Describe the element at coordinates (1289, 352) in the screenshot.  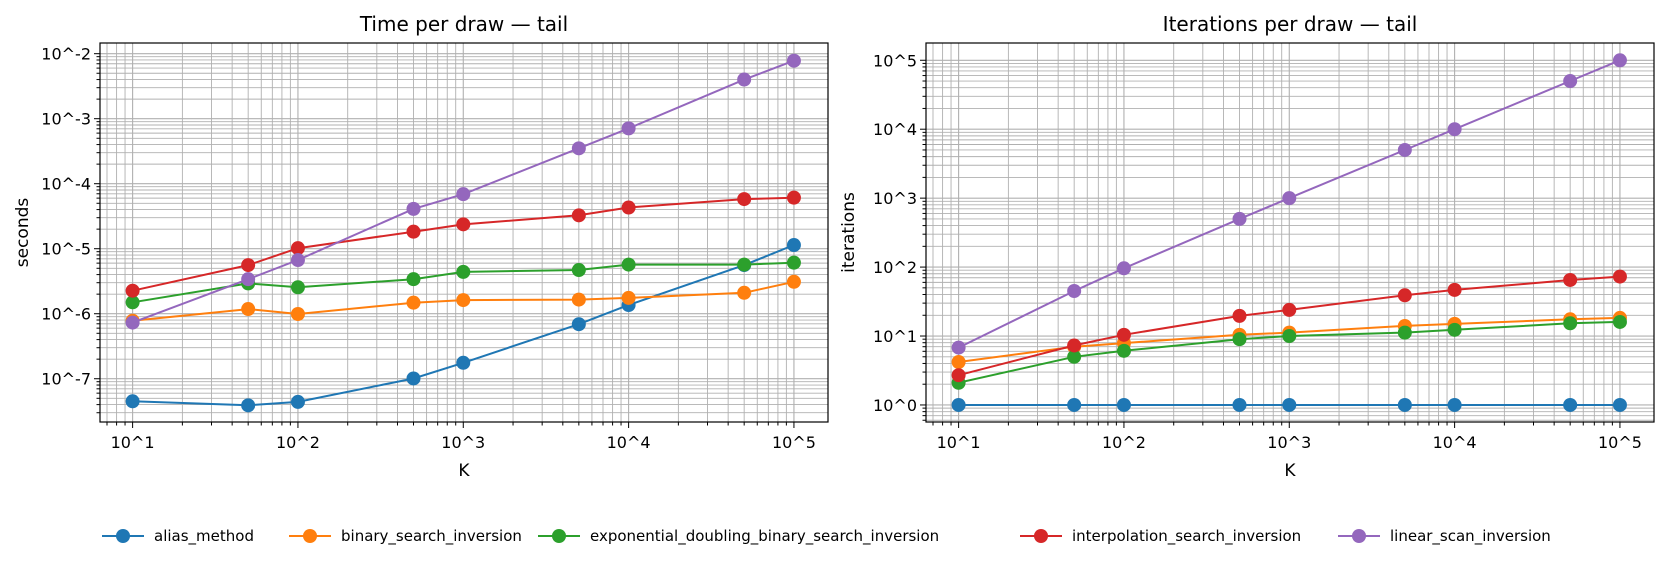
I see `series-exponential_doubling_binary_search_inversion` at that location.